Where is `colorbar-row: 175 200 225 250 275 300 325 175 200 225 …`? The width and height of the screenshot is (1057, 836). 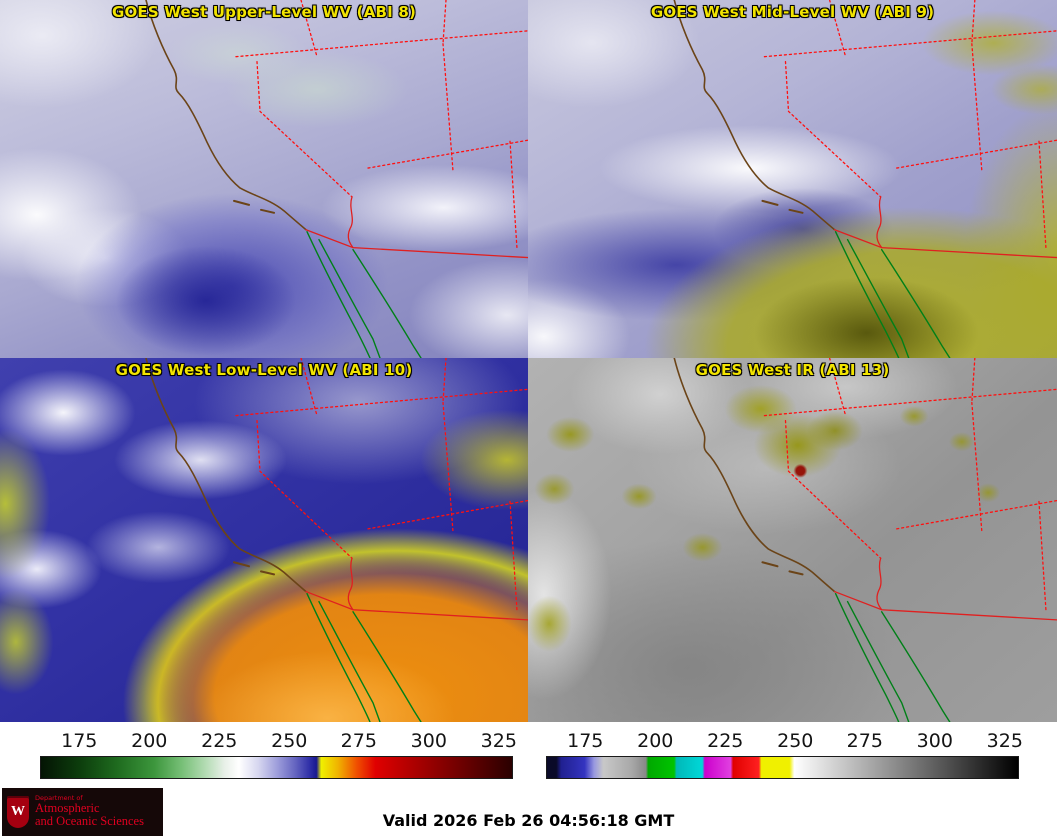
colorbar-row: 175 200 225 250 275 300 325 175 200 225 … is located at coordinates (528, 755).